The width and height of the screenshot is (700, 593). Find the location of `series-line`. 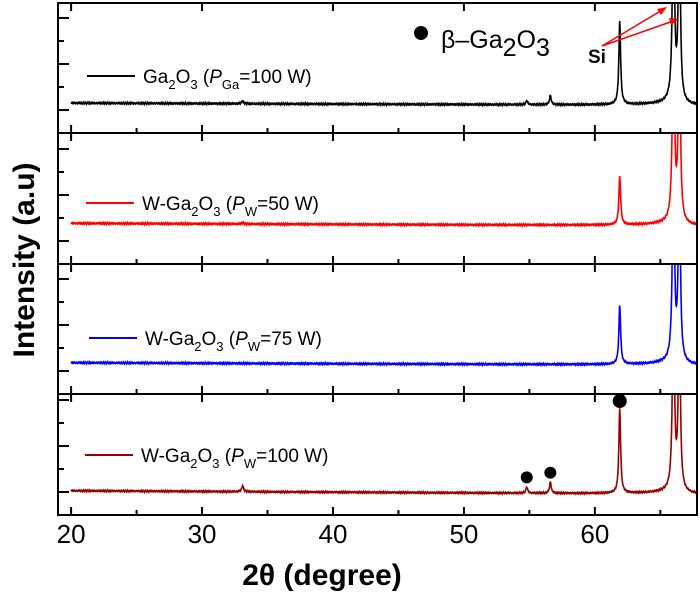

series-line is located at coordinates (383, 181).